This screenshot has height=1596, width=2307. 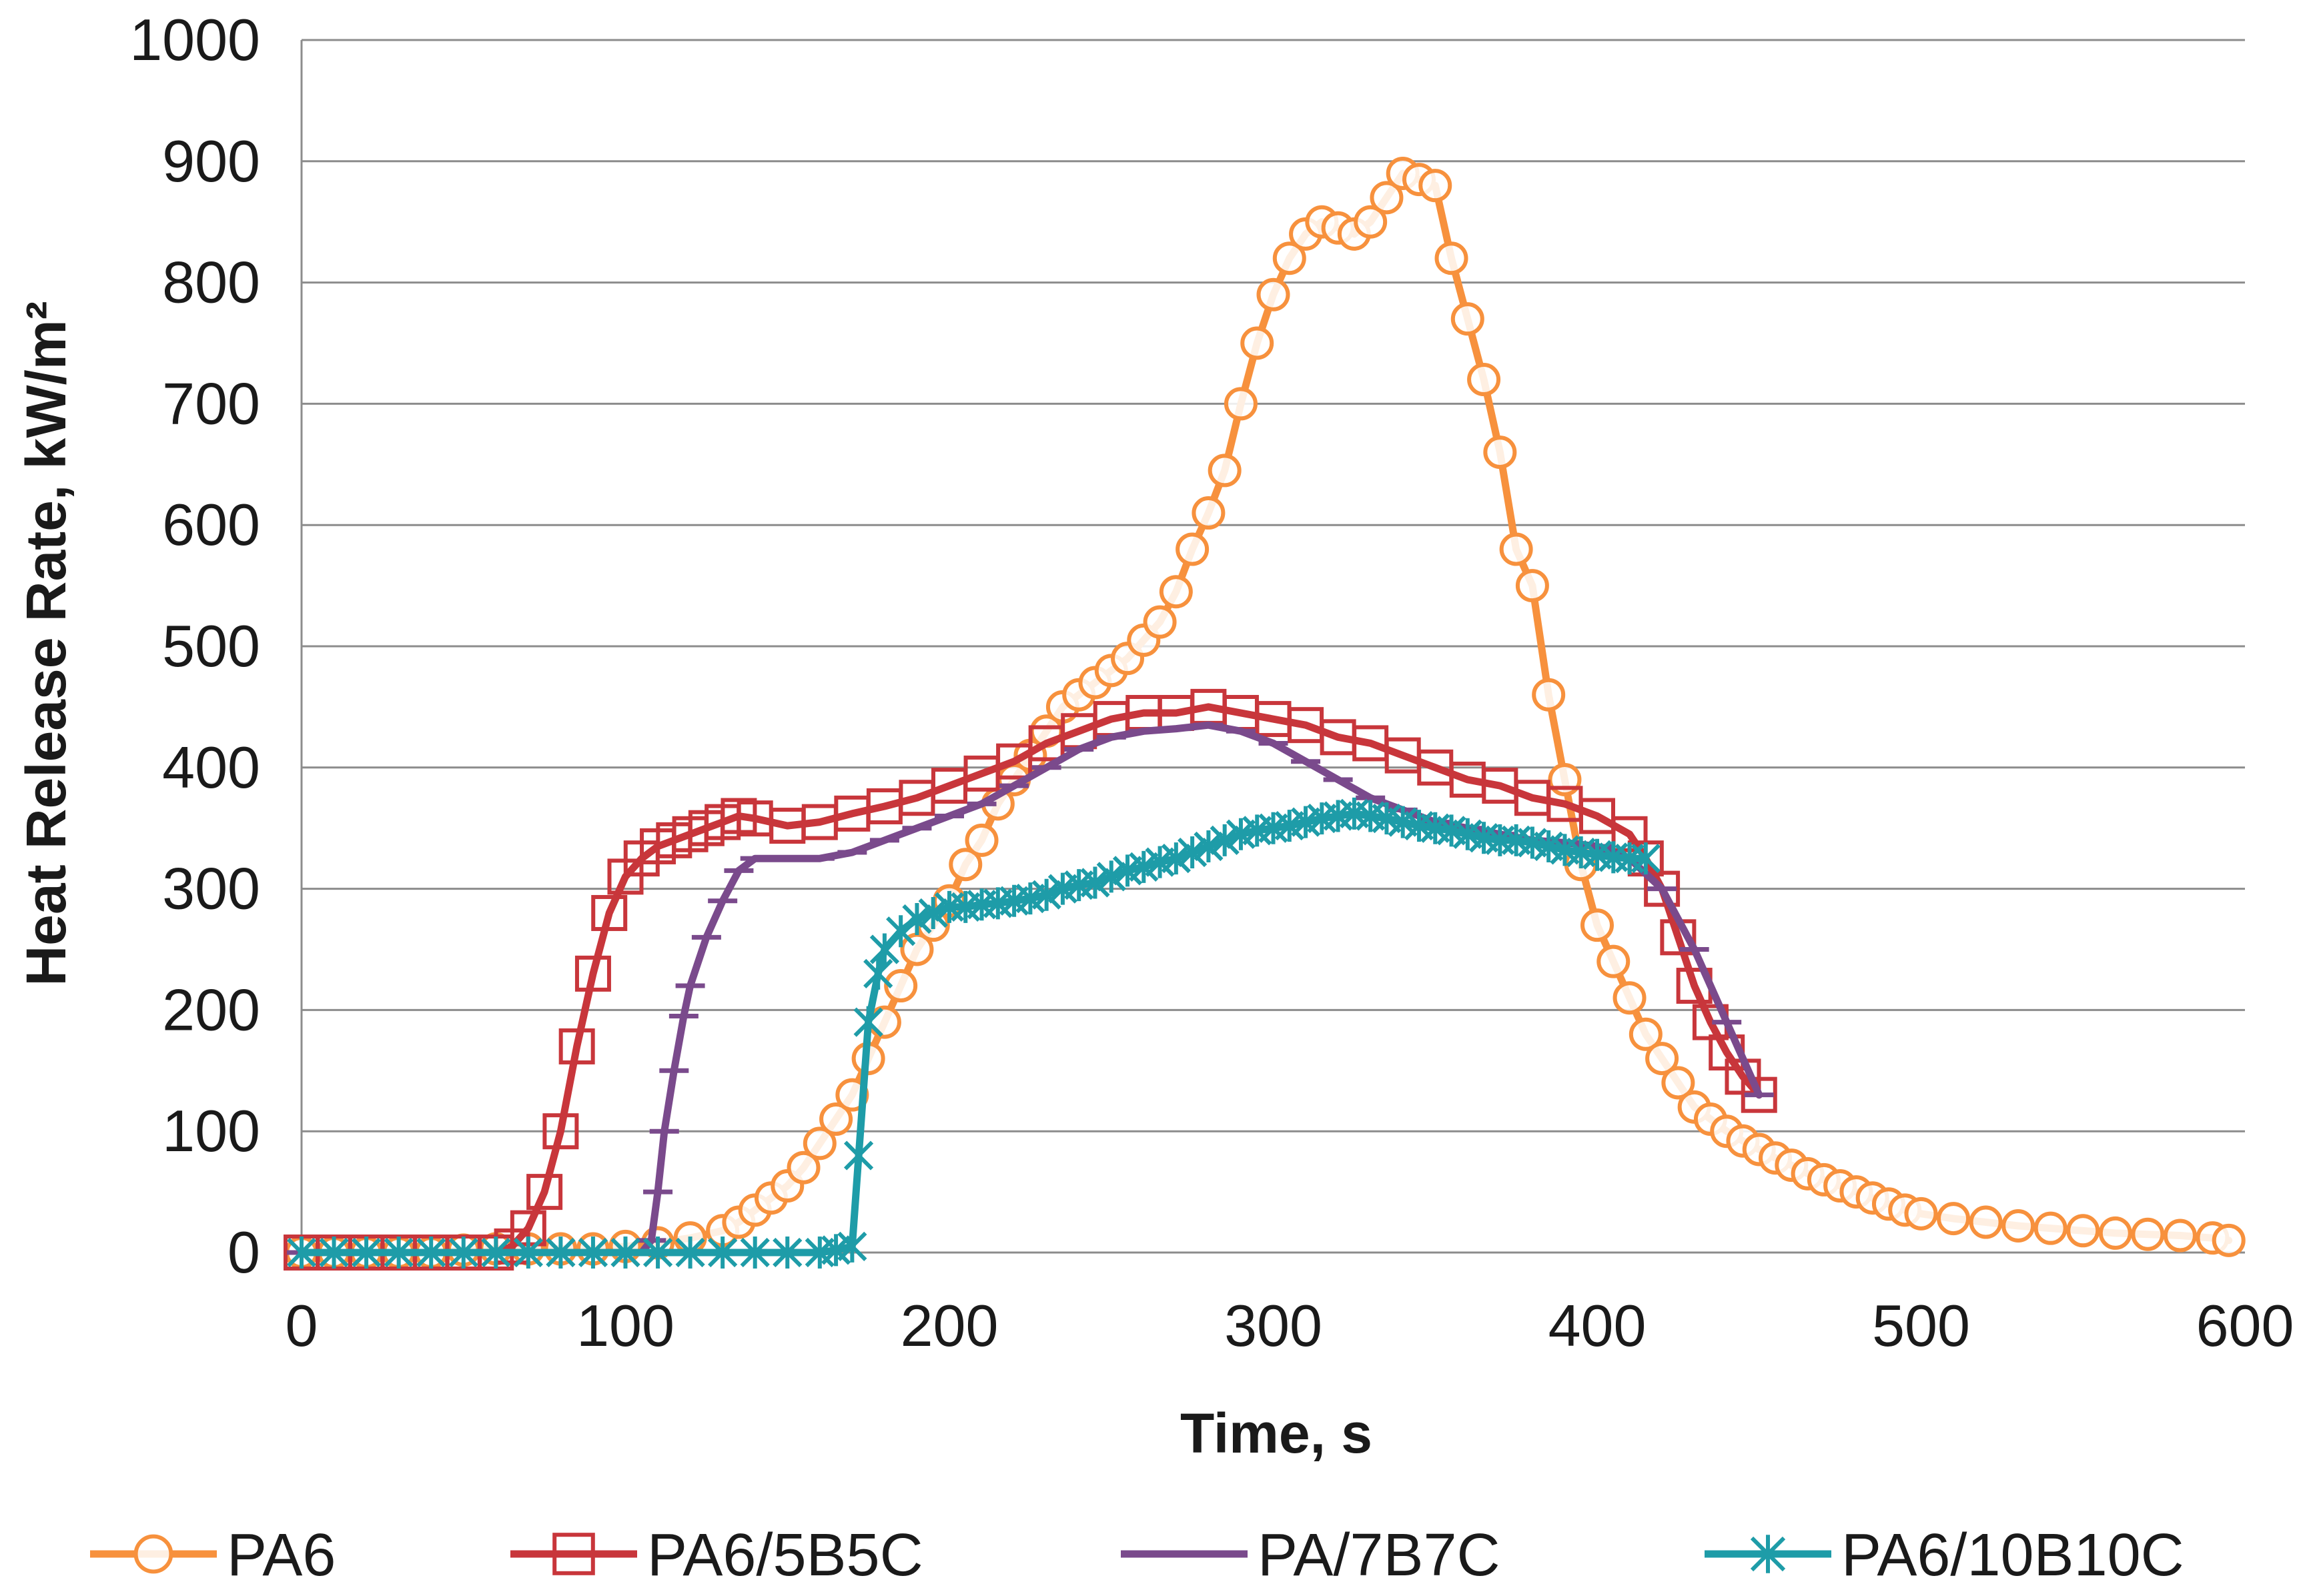 What do you see at coordinates (243, 1252) in the screenshot?
I see `y-tick-label-0: 0` at bounding box center [243, 1252].